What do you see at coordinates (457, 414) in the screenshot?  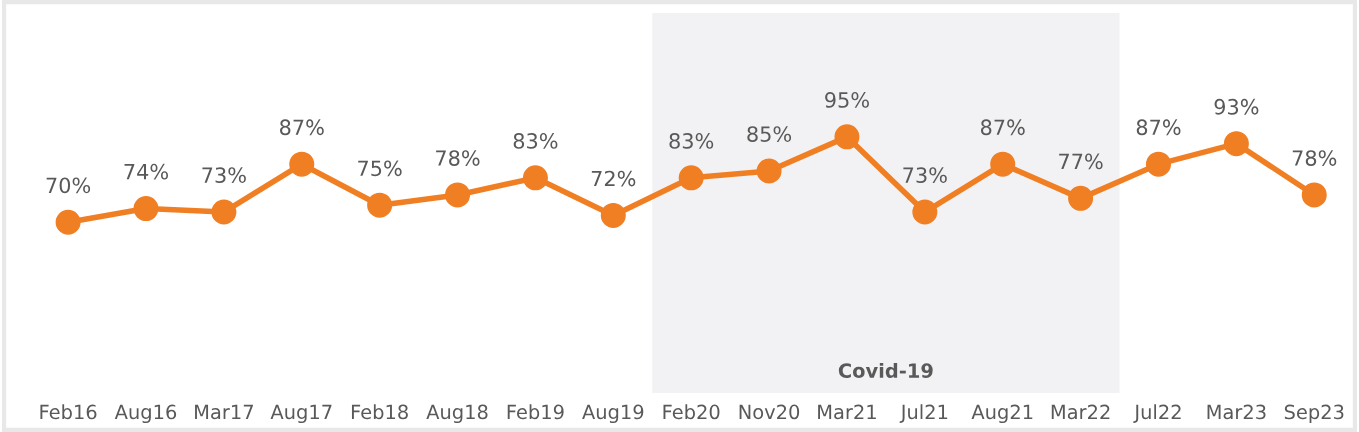 I see `x-tick-label: Aug18` at bounding box center [457, 414].